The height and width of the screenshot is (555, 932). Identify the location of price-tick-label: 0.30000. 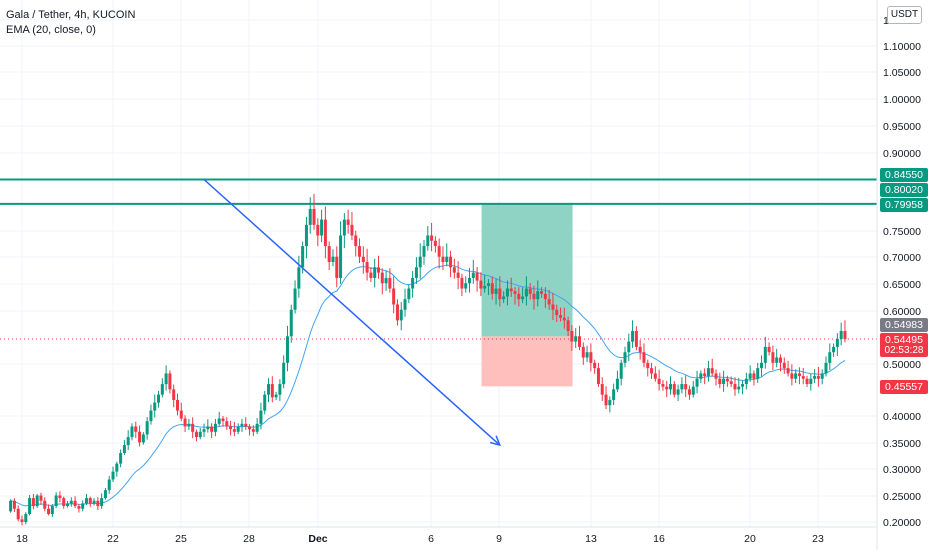
(902, 470).